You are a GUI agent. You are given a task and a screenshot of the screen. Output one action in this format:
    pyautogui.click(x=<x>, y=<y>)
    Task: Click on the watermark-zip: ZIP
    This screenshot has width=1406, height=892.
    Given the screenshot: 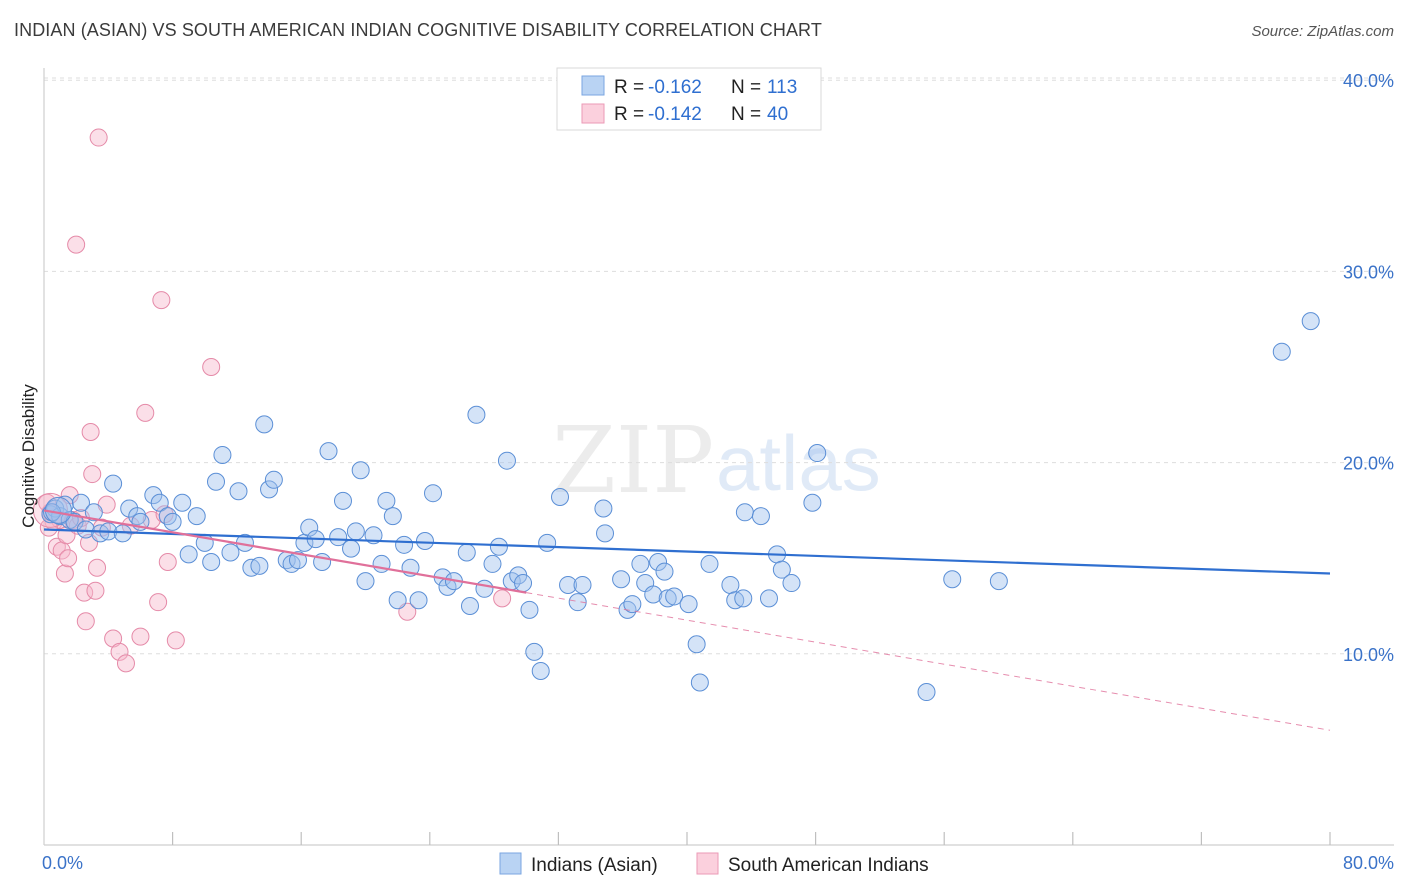 What is the action you would take?
    pyautogui.click(x=633, y=460)
    